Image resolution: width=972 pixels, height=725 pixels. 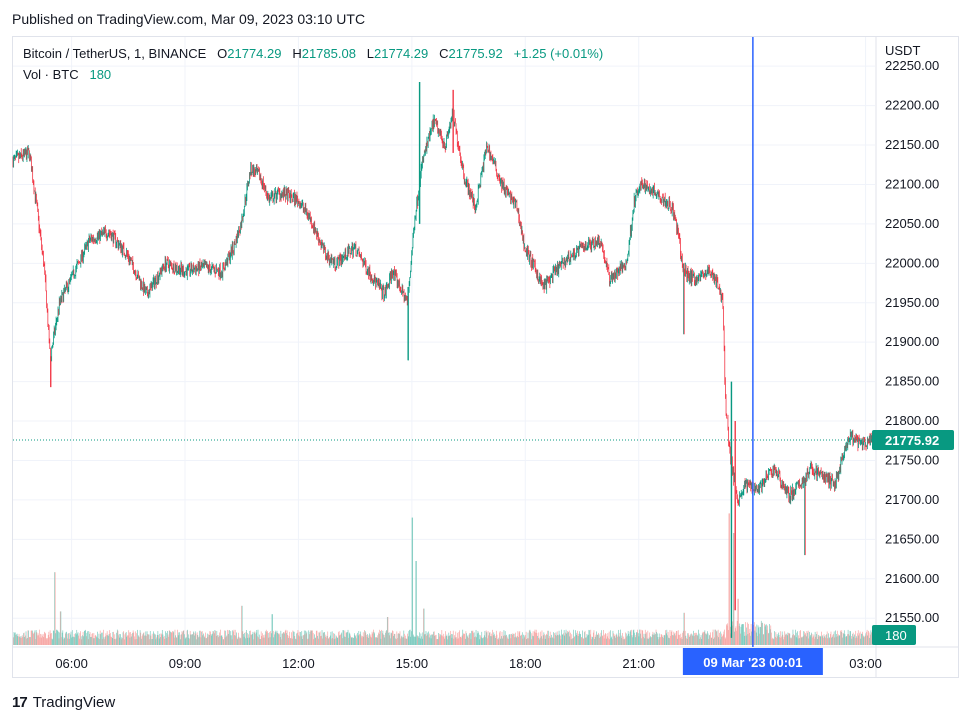 What do you see at coordinates (74, 702) in the screenshot?
I see `tradingview-brand: TradingView` at bounding box center [74, 702].